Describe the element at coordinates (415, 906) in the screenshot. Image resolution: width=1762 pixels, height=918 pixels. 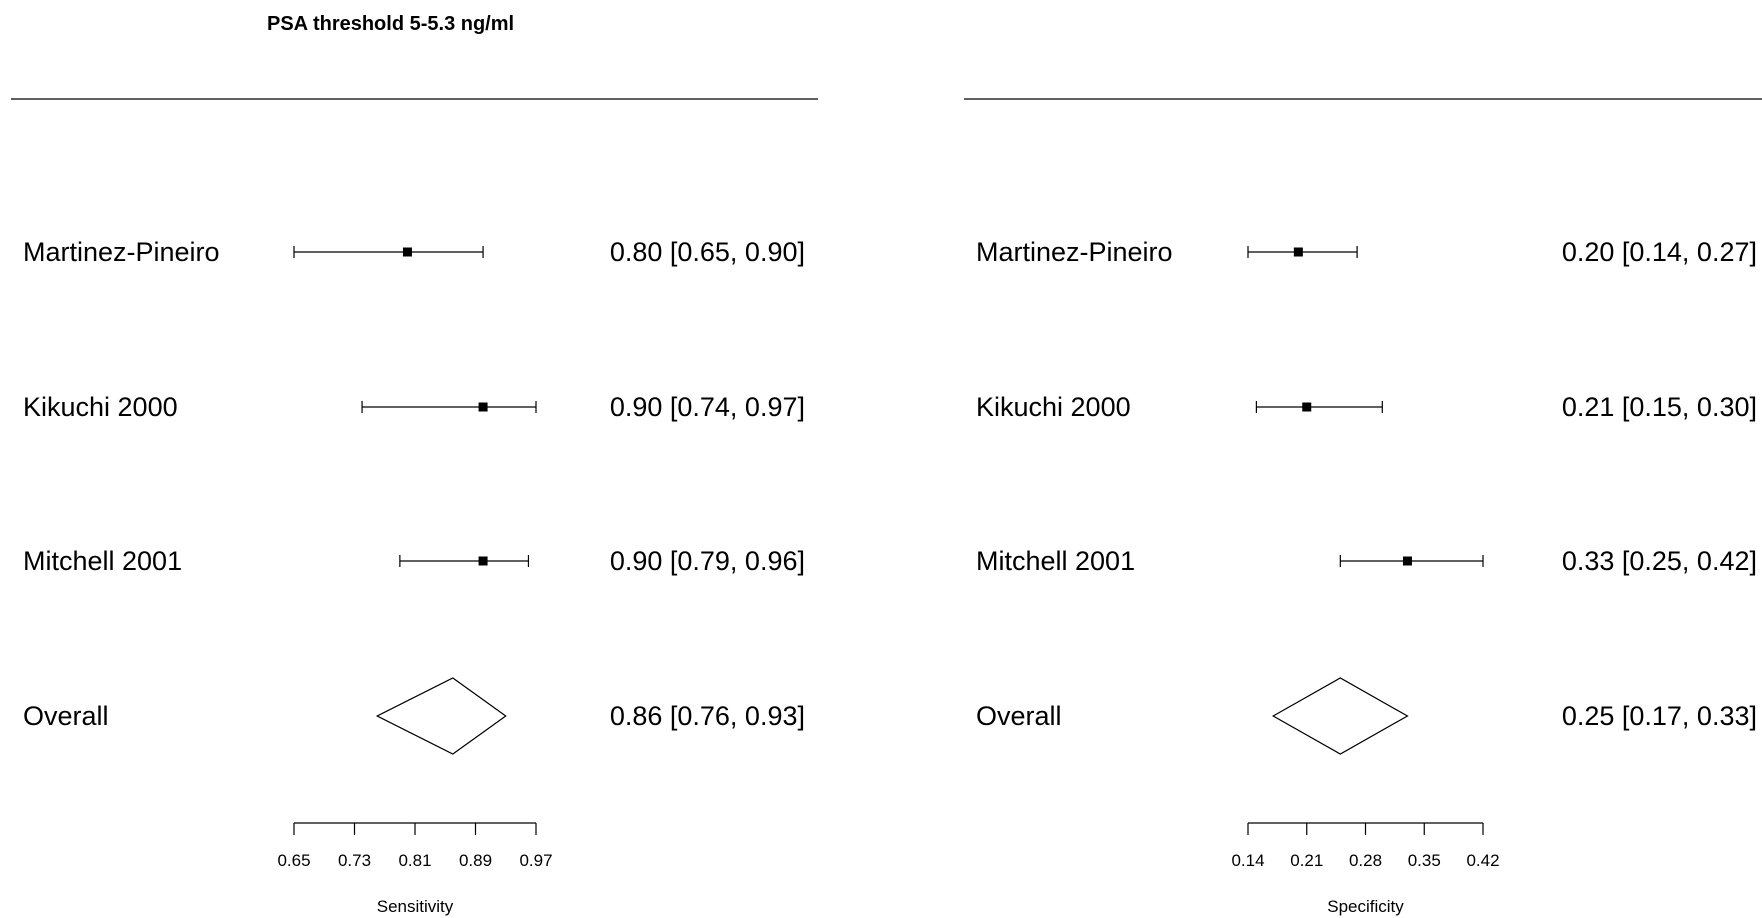
I see `x-axis-title: Sensitivity` at that location.